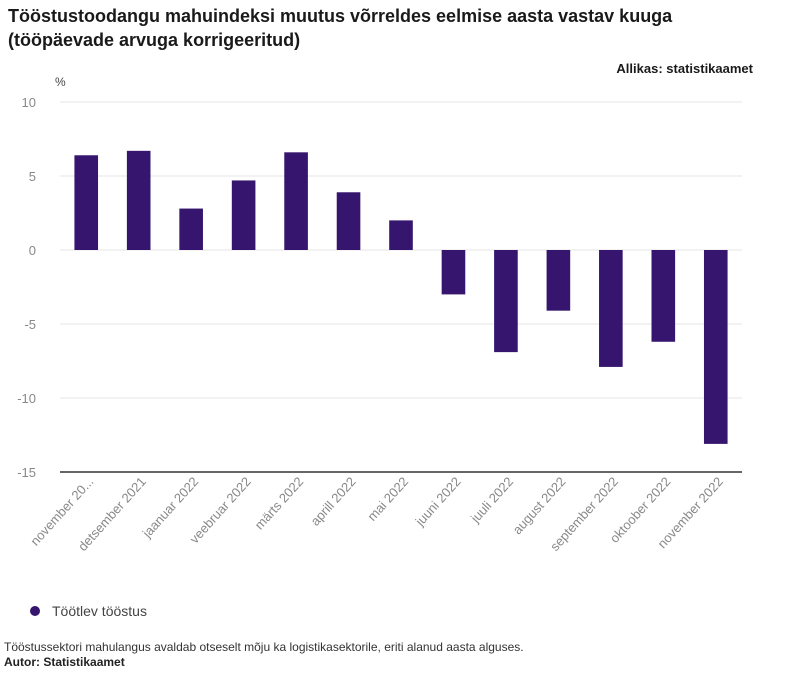 The width and height of the screenshot is (795, 673). Describe the element at coordinates (332, 501) in the screenshot. I see `x-tick-label: aprill 2022` at that location.